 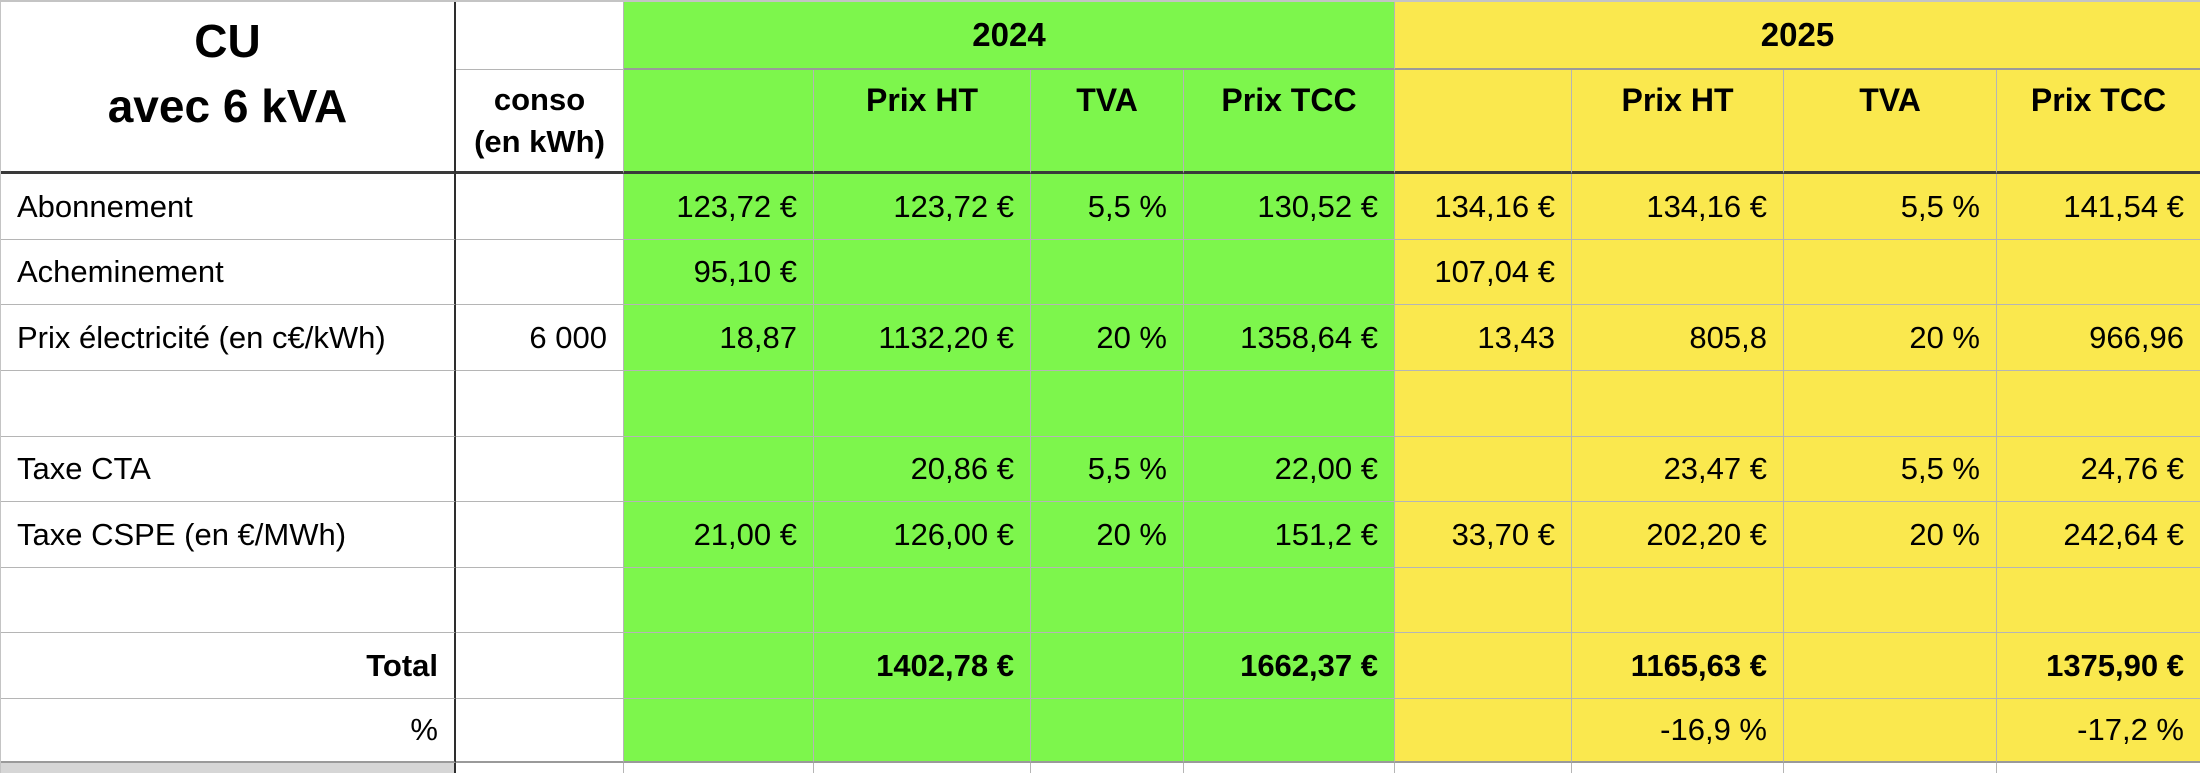 I want to click on table-cell: 13,43, so click(x=1483, y=338).